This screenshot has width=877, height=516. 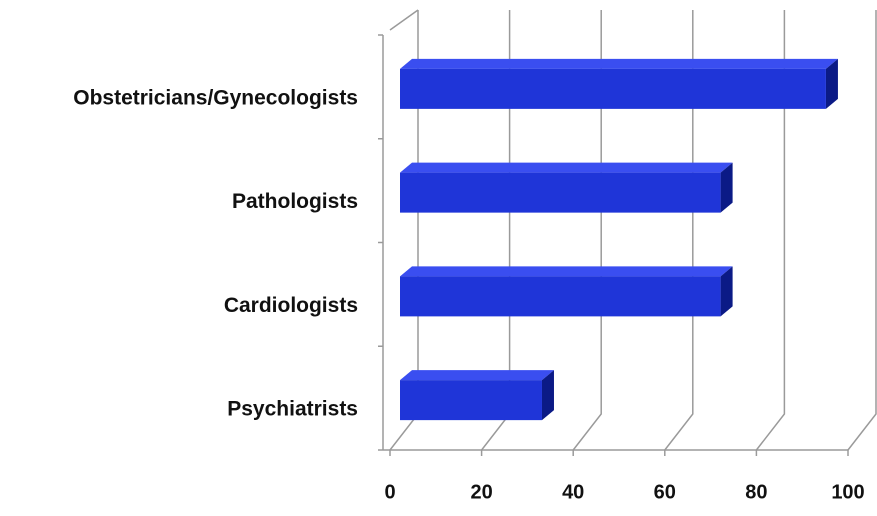 I want to click on y-tick-label: Pathologists, so click(x=295, y=201).